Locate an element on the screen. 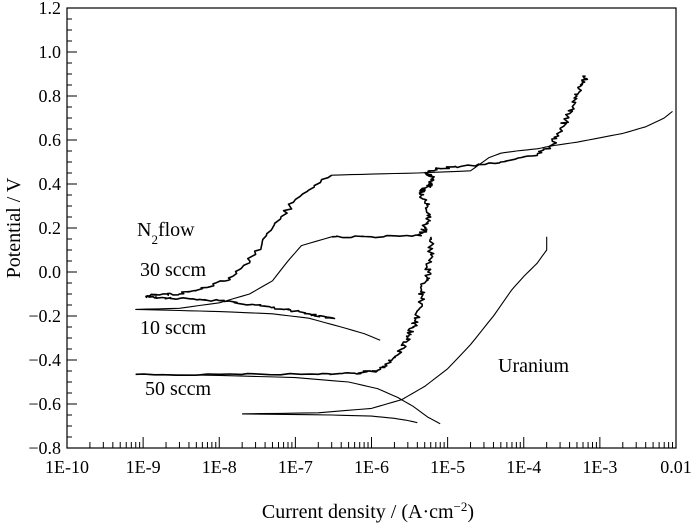 The image size is (700, 526). x-tick-label: 0.01 is located at coordinates (676, 467).